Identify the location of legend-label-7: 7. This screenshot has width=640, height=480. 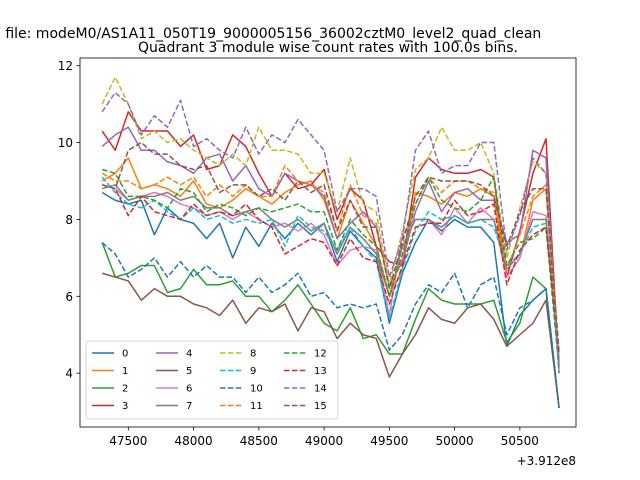
(189, 406).